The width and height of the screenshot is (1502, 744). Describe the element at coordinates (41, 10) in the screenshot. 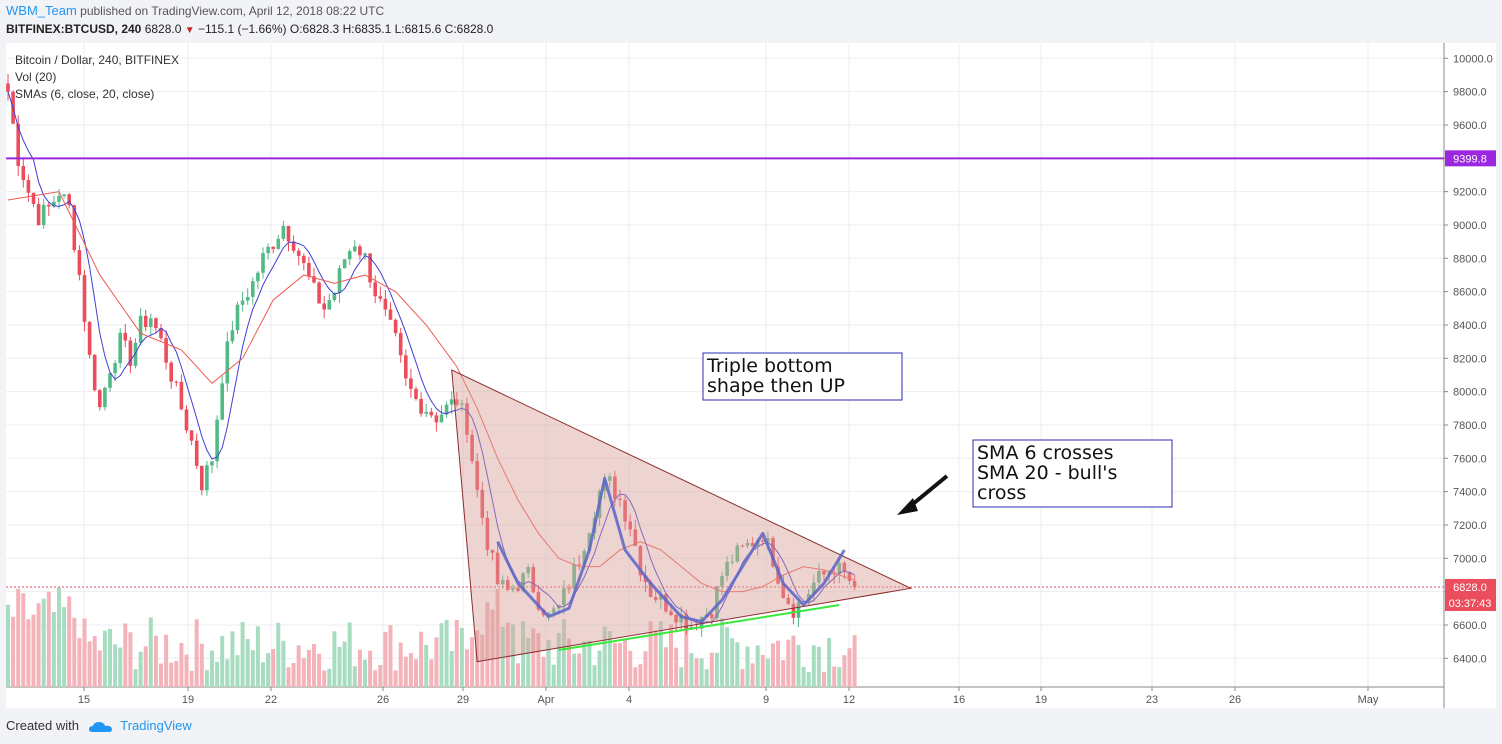

I see `publisher-name: WBM_Team` at that location.